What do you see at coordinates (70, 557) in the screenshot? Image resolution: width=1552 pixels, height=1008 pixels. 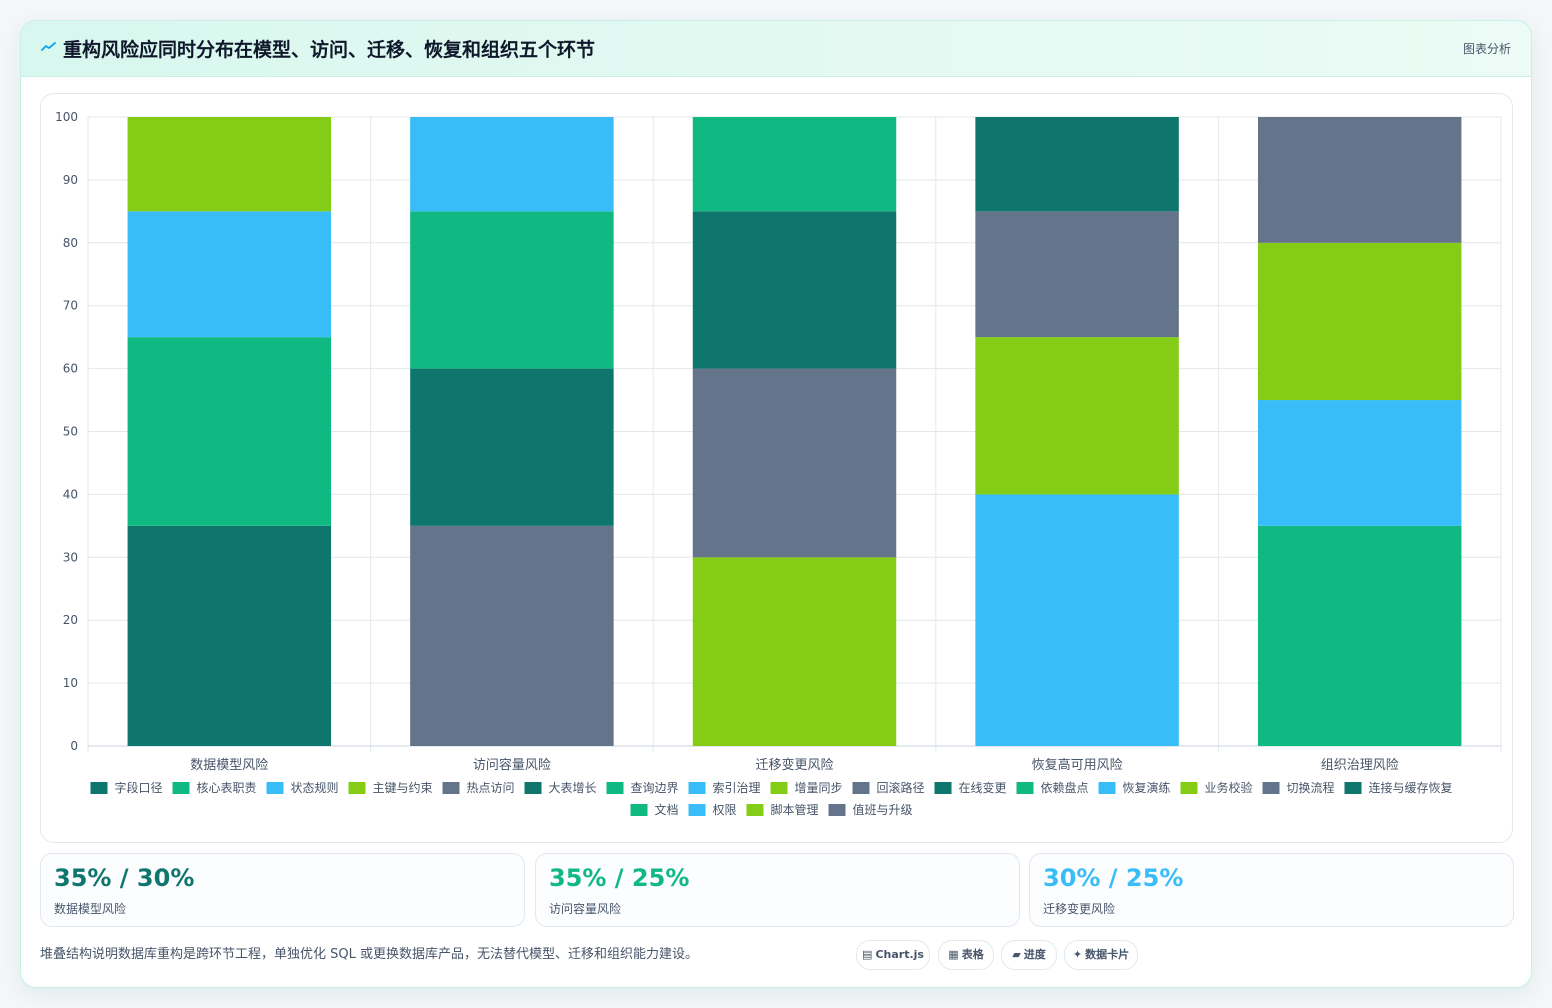 I see `y-tick-label: 30` at bounding box center [70, 557].